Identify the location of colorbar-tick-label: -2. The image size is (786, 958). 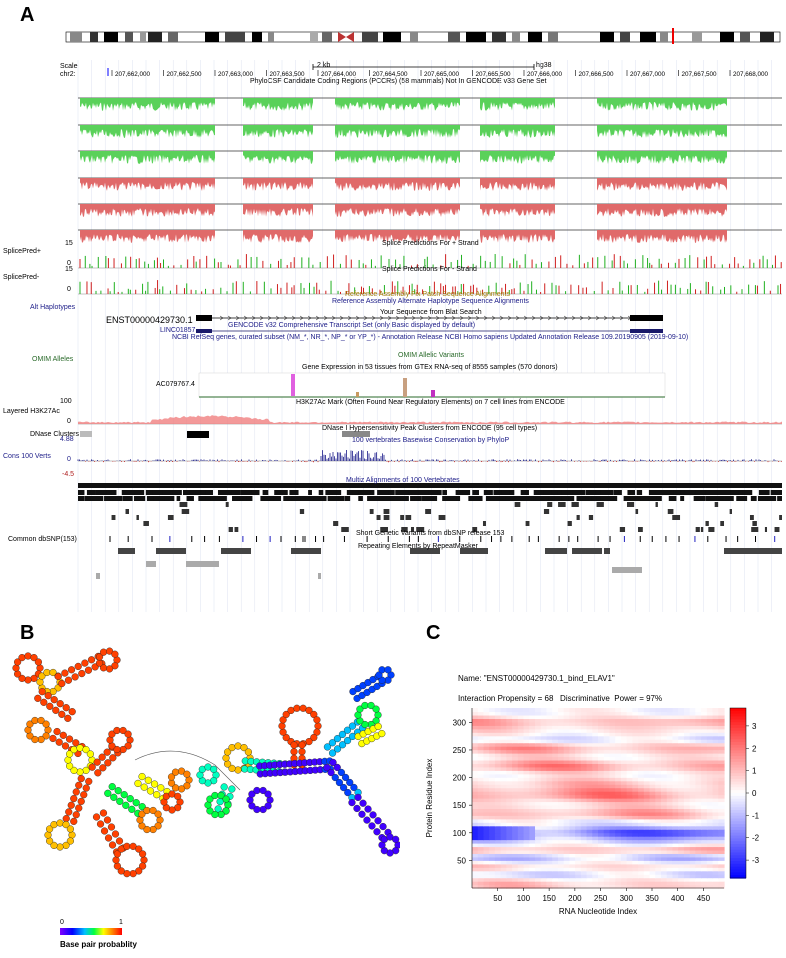
(756, 838).